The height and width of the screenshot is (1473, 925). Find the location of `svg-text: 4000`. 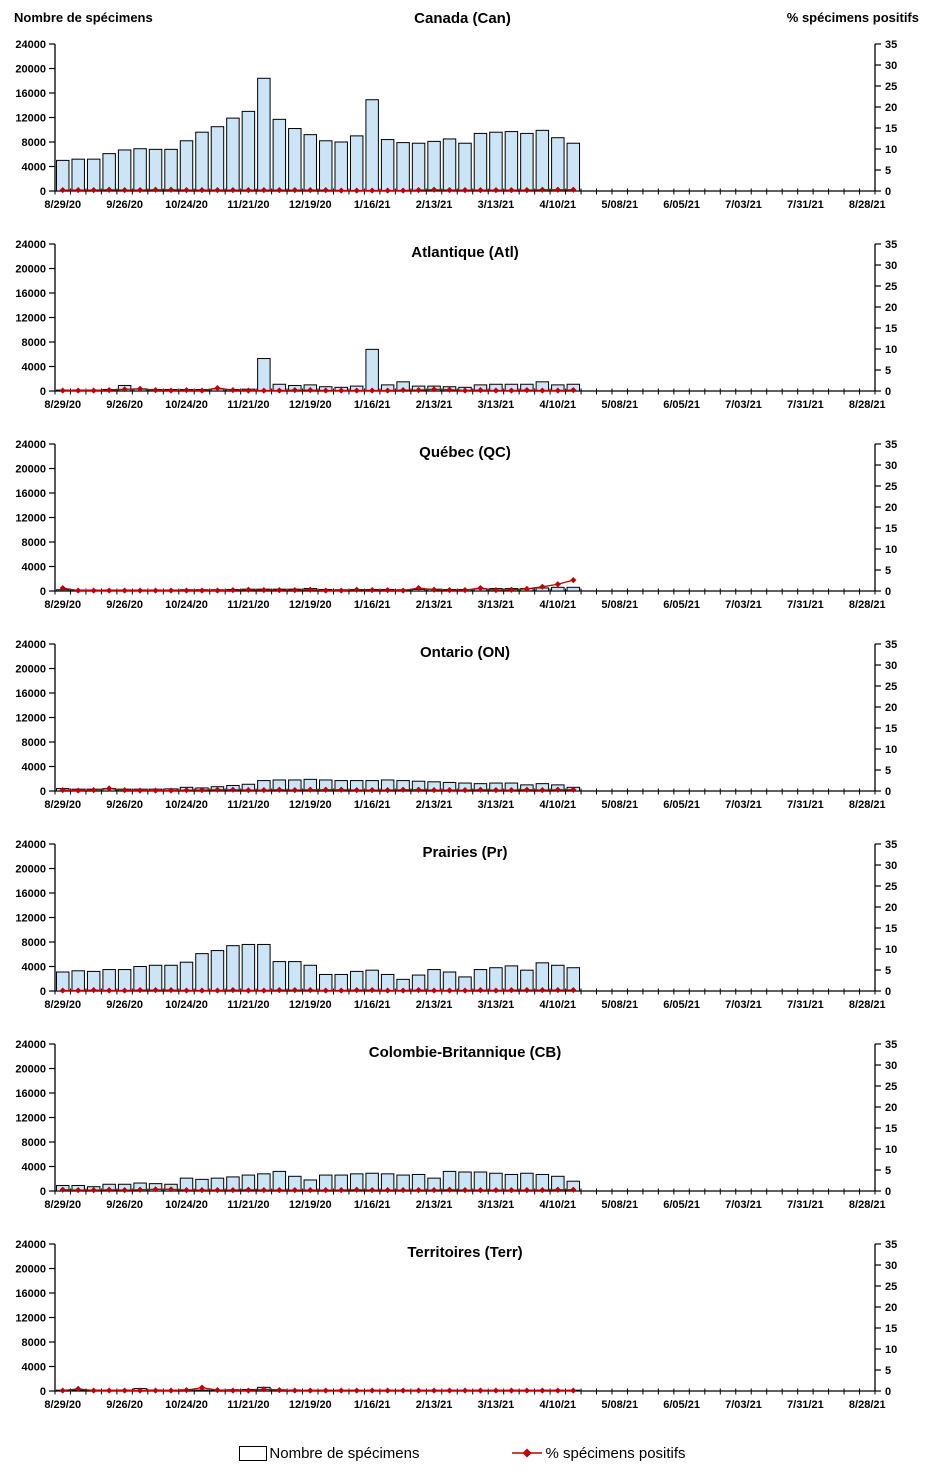

svg-text: 4000 is located at coordinates (34, 168).